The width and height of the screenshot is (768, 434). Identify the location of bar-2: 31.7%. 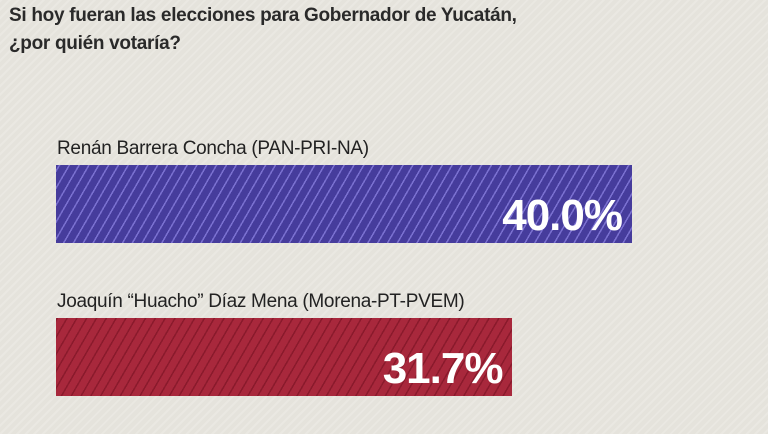
(284, 357).